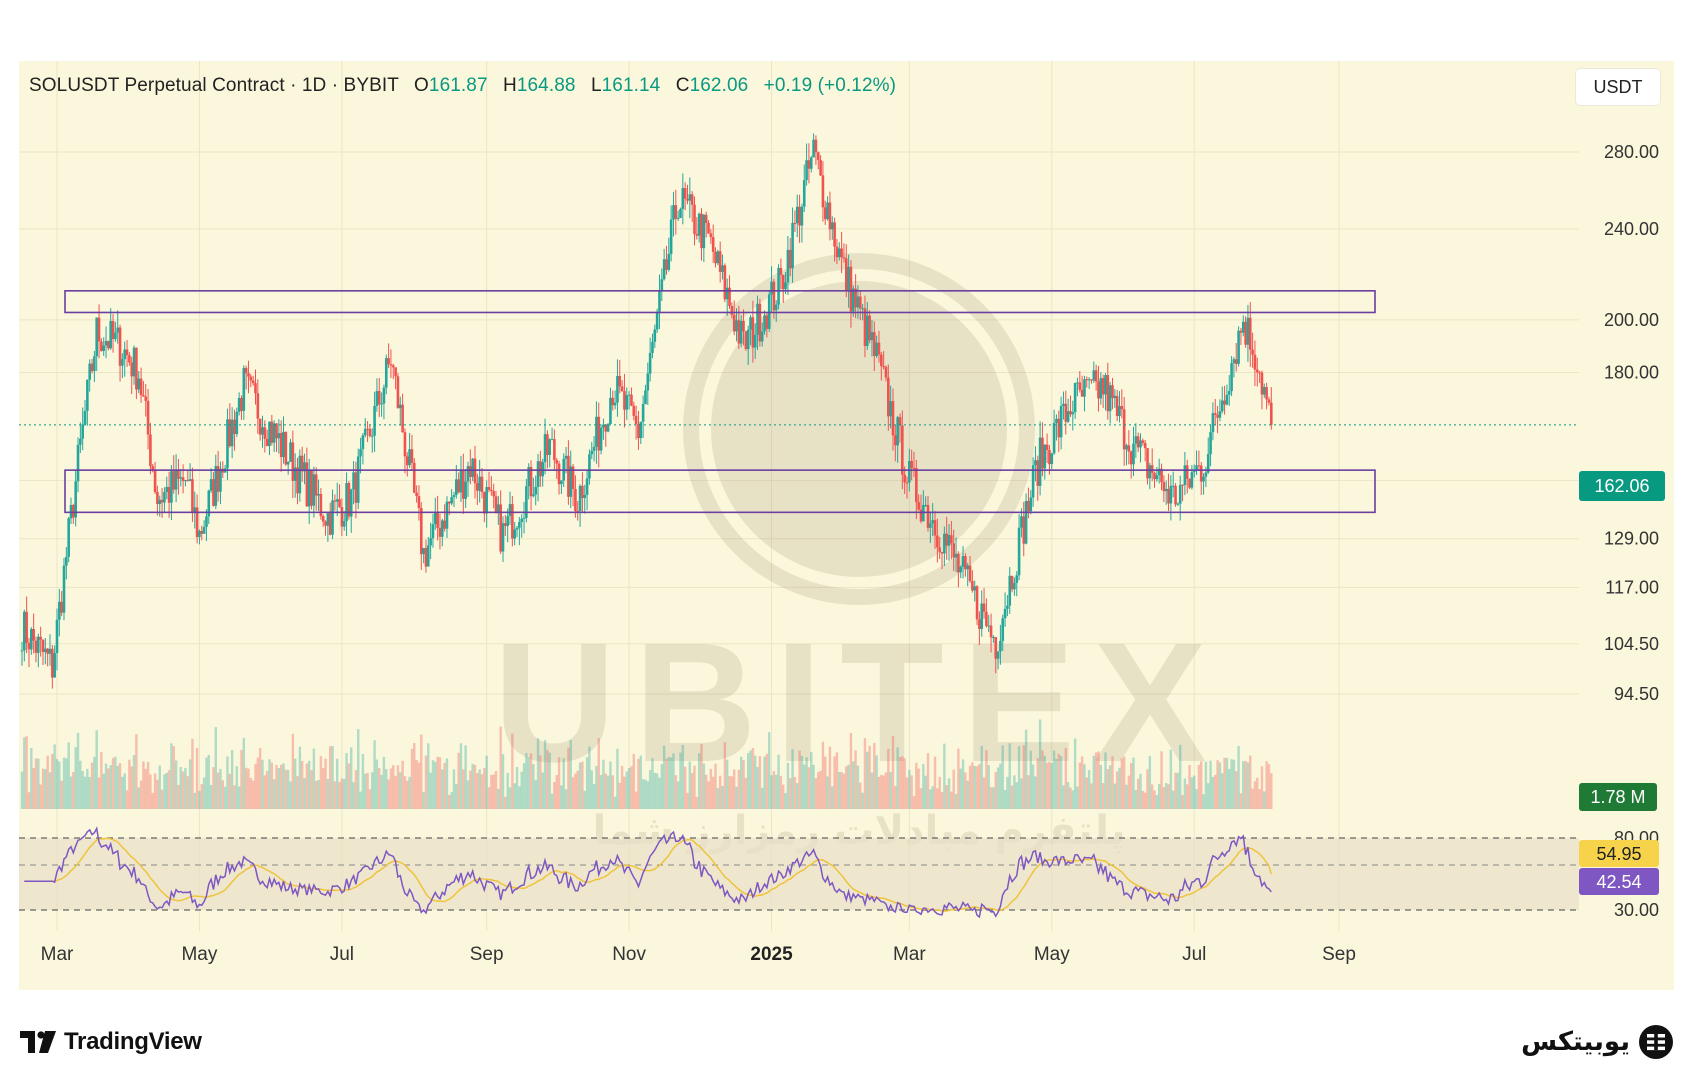  I want to click on volume-badge-bg, so click(1618, 797).